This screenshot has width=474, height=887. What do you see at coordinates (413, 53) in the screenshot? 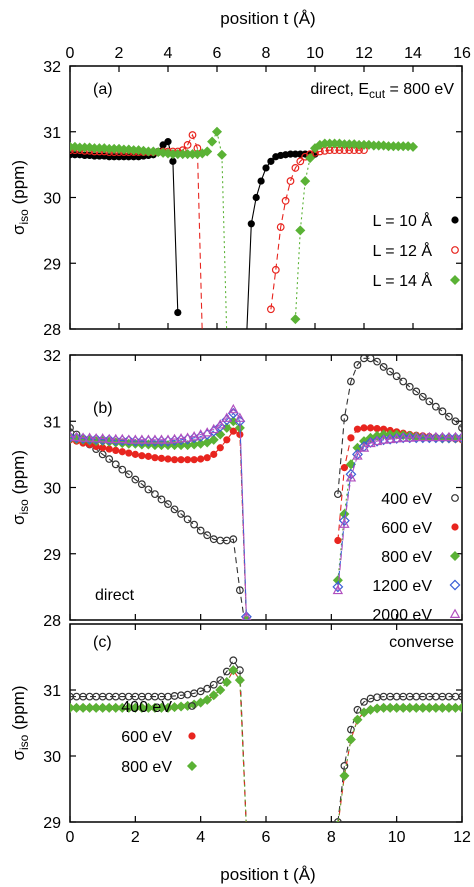
I see `x-tick-label: 14` at bounding box center [413, 53].